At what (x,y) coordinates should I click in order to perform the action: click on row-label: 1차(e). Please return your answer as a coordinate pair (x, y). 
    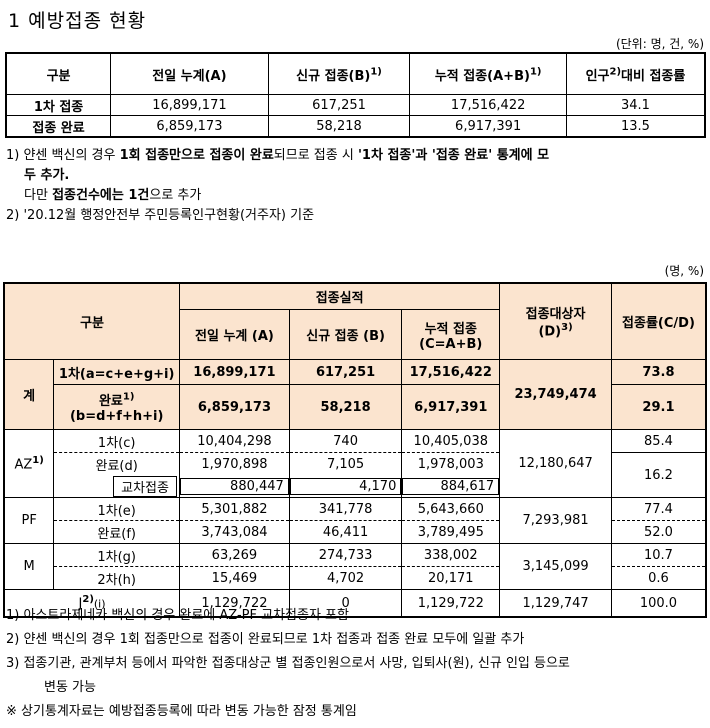
    Looking at the image, I should click on (117, 509).